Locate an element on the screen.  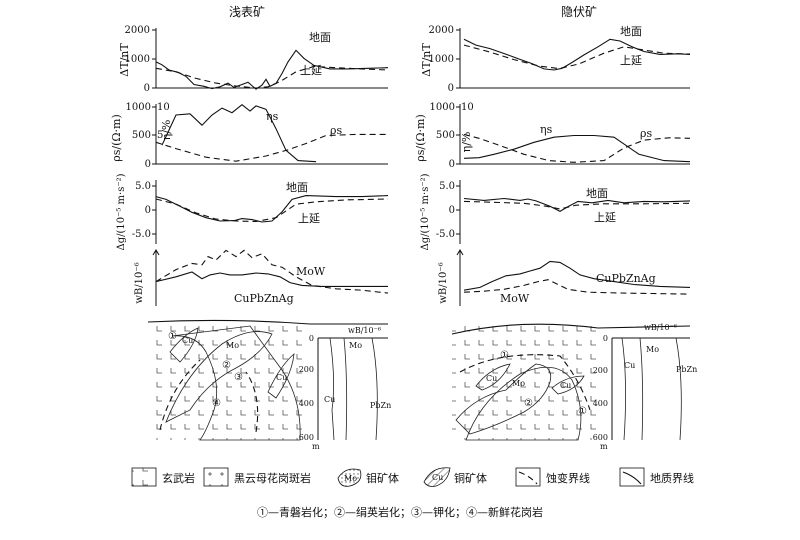
geochem-right-mow-line is located at coordinates (577, 287).